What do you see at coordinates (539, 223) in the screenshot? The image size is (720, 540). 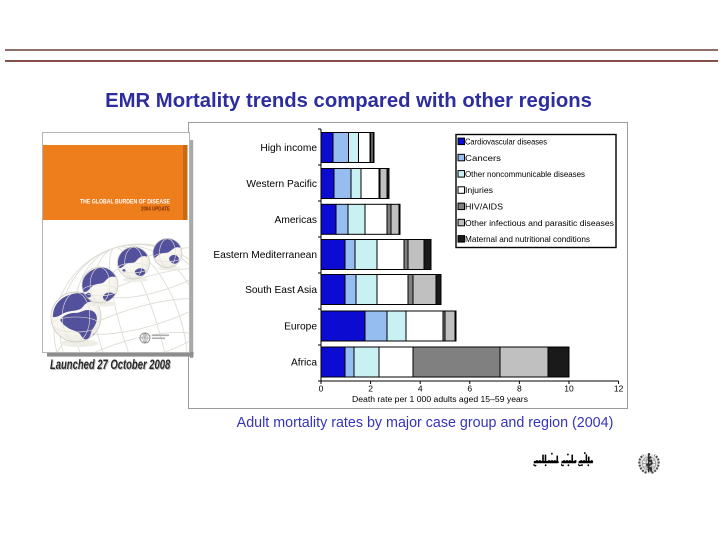 I see `svg-text:Other infectious and parasitic: Other infectious and parasitic diseases` at bounding box center [539, 223].